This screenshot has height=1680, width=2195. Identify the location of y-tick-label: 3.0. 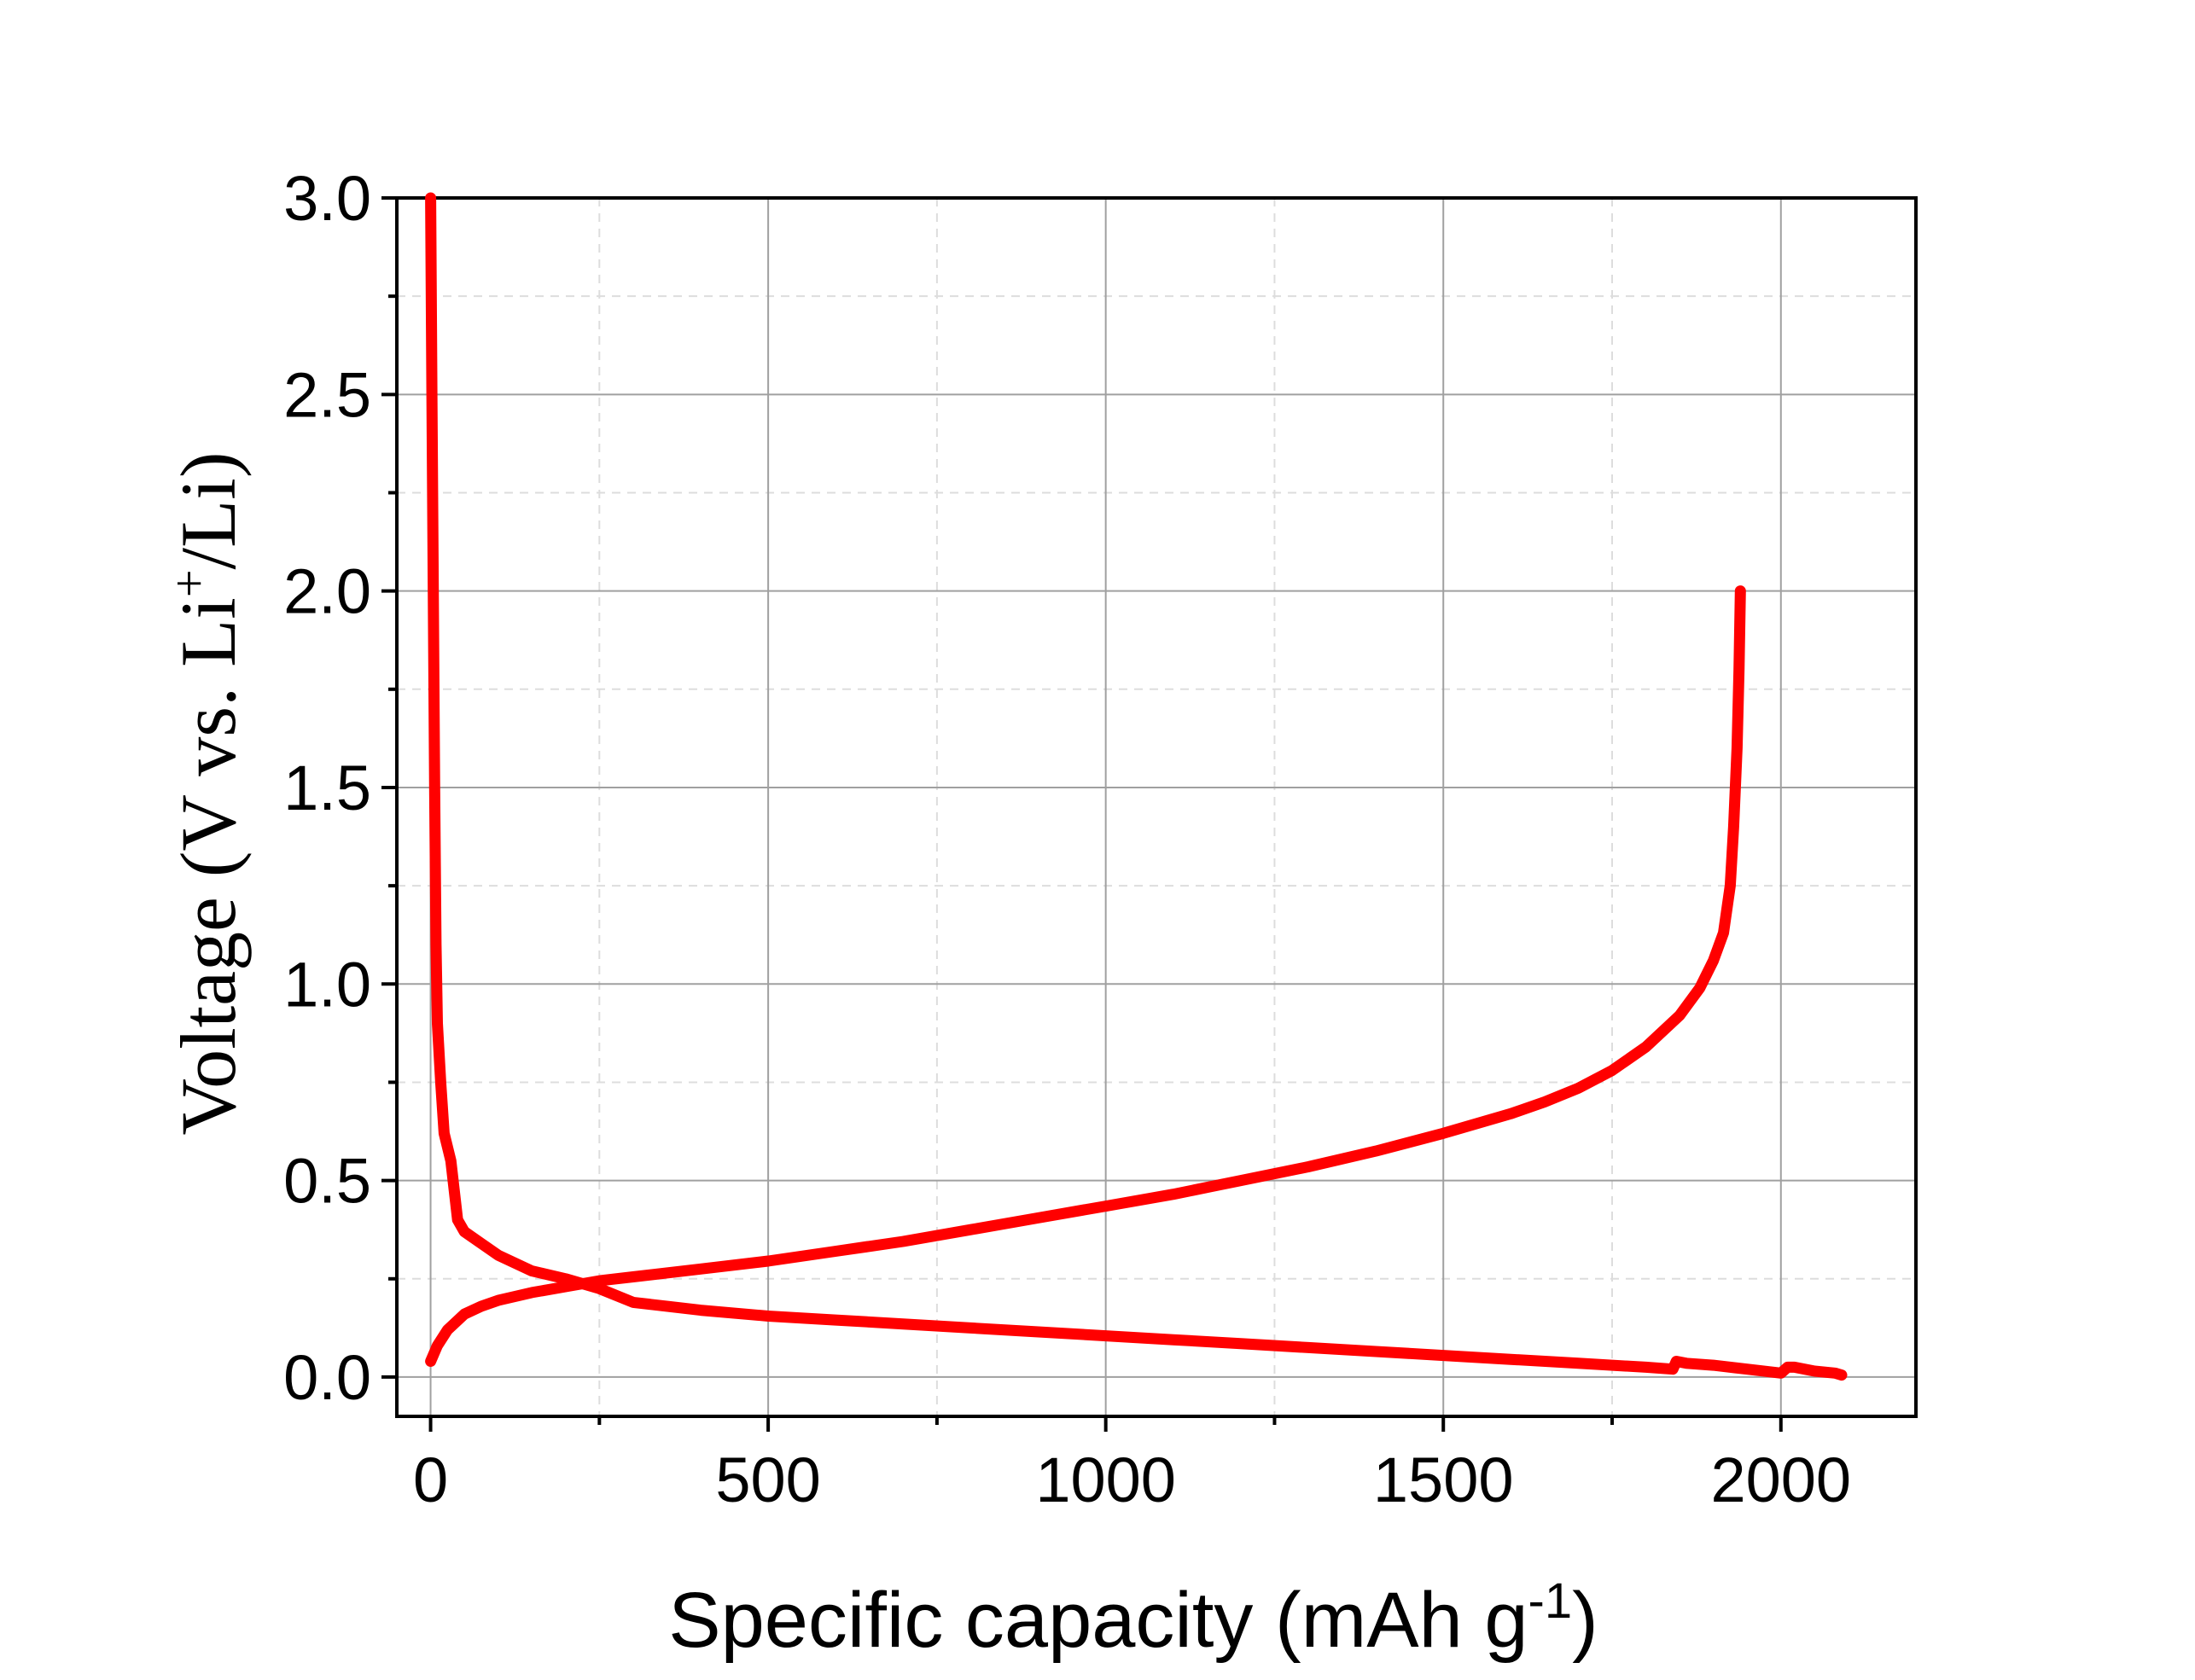
(327, 199).